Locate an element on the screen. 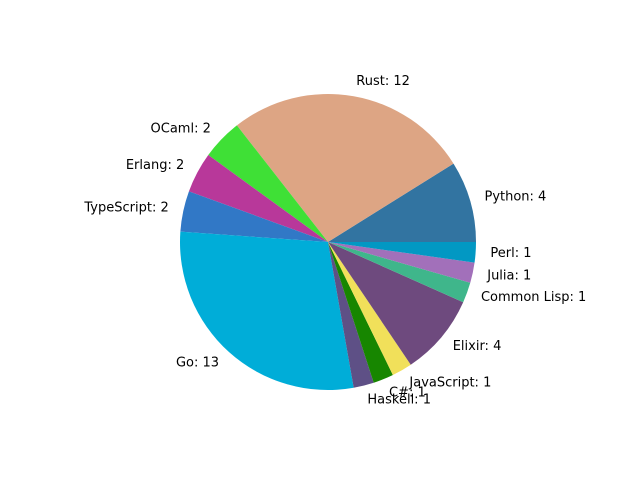 This screenshot has height=480, width=640. slice-label-perl: Perl: 1 is located at coordinates (510, 253).